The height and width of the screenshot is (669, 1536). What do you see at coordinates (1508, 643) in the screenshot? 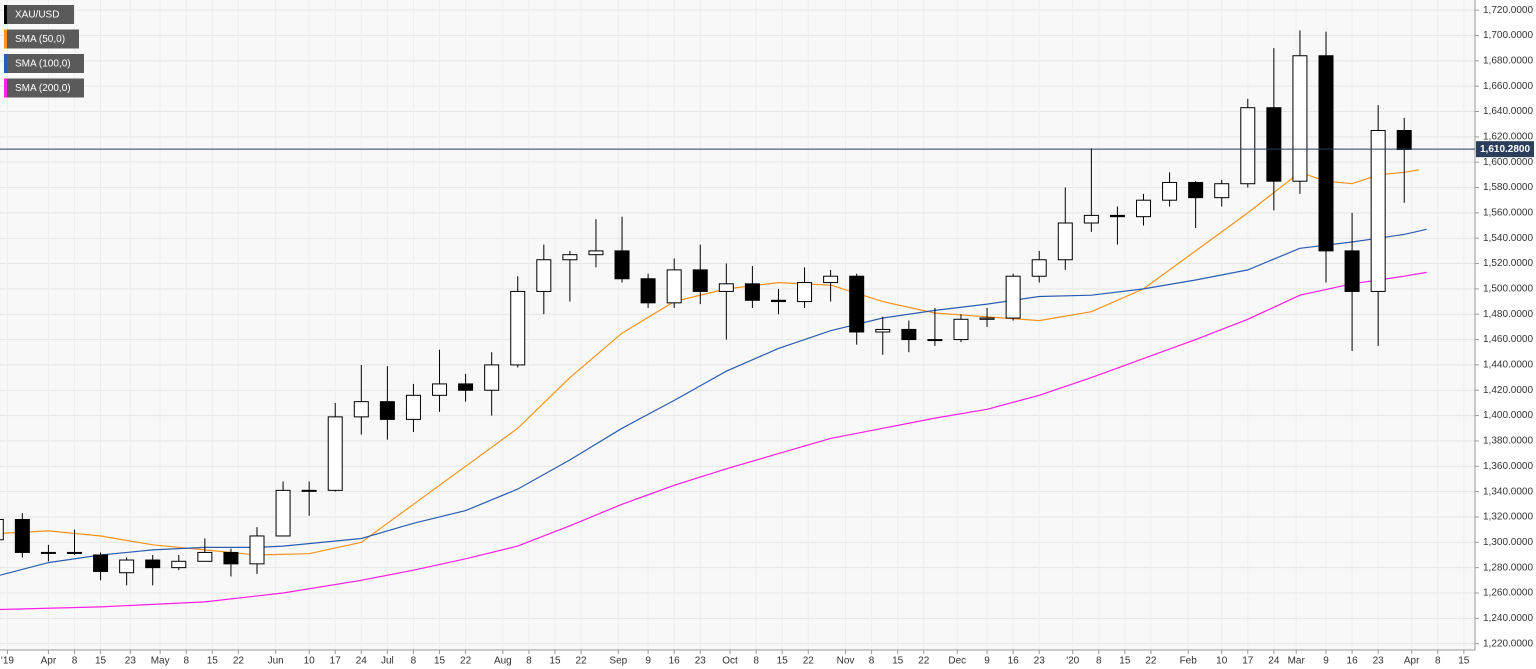
I see `y-tick-label: 1,220.0000` at bounding box center [1508, 643].